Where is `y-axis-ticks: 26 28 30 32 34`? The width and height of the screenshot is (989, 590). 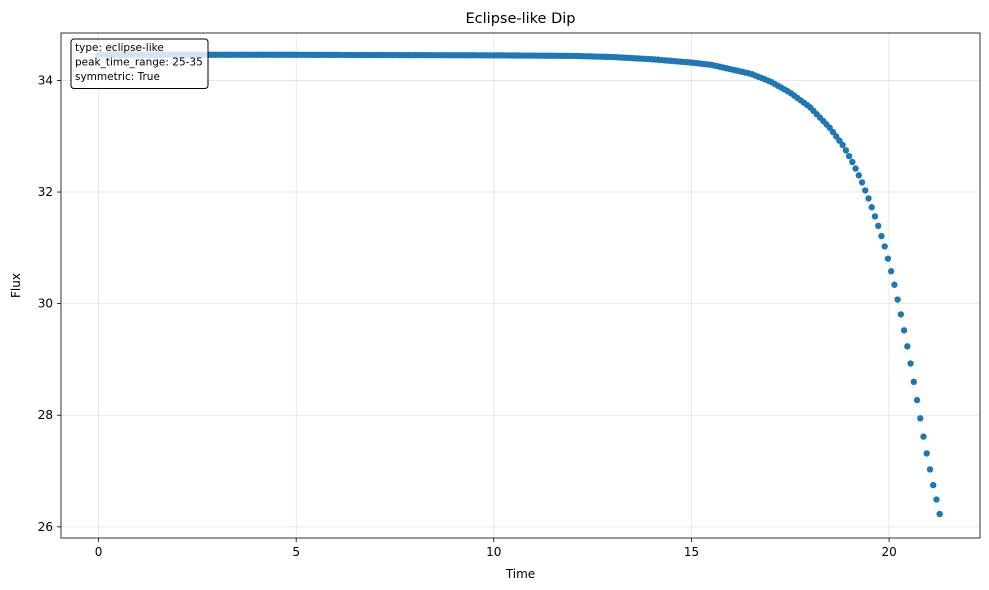
y-axis-ticks: 26 28 30 32 34 is located at coordinates (49, 303).